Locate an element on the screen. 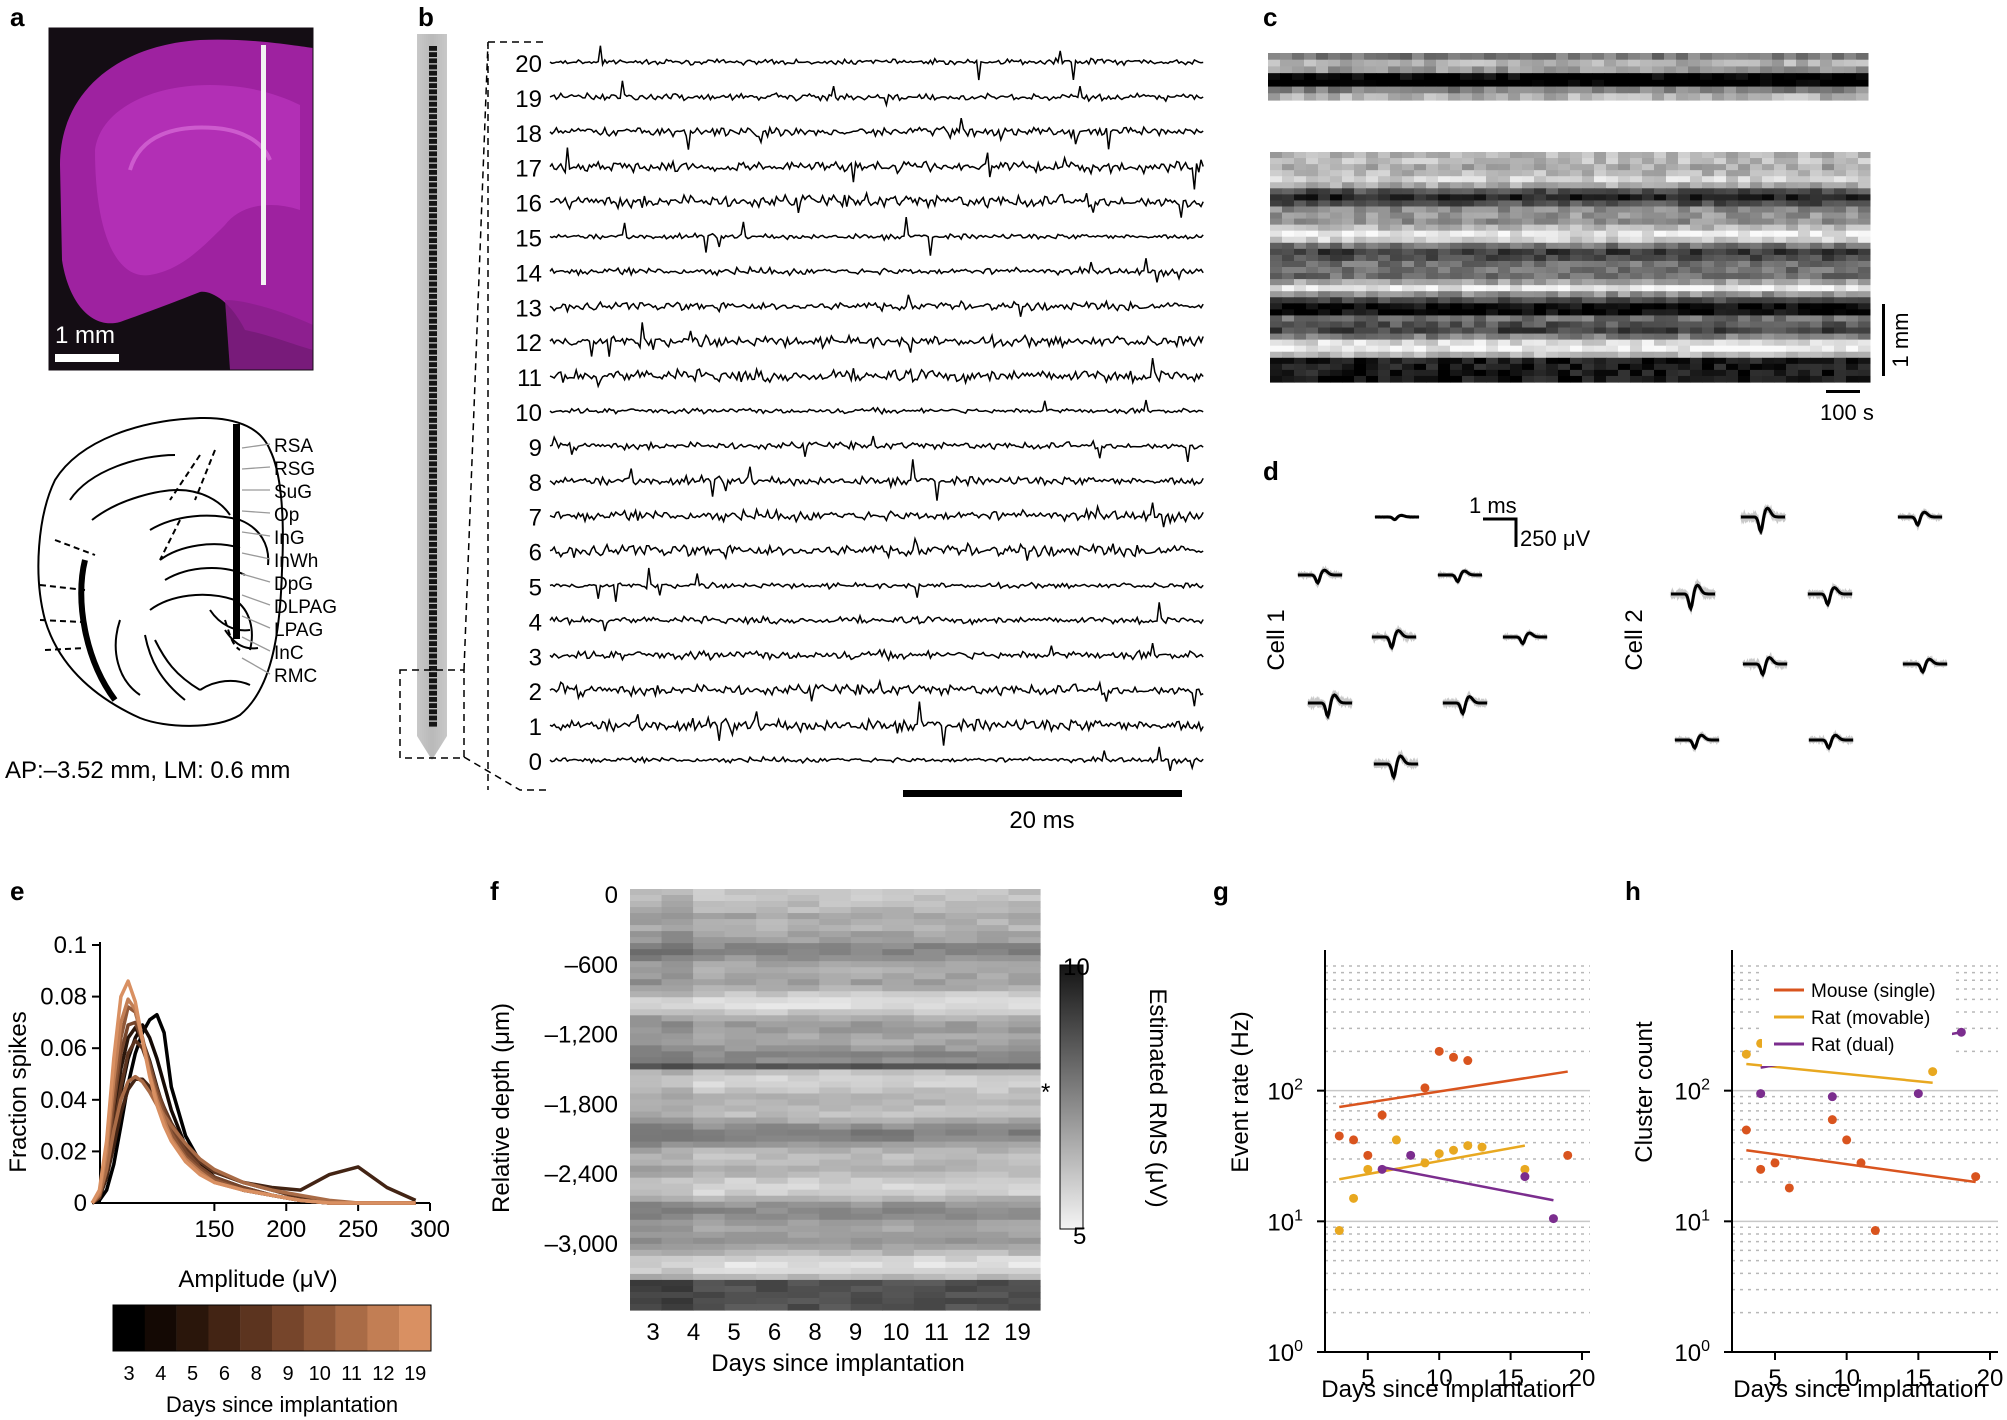  colorbar-title: Days since implantation is located at coordinates (282, 1404).